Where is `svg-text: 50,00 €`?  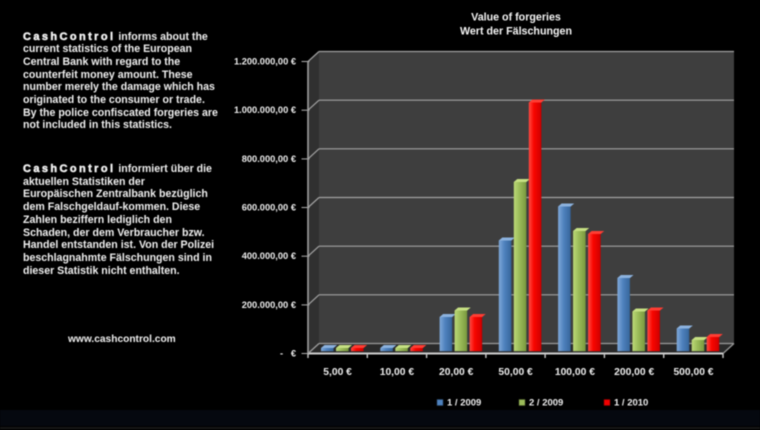 svg-text: 50,00 € is located at coordinates (515, 372).